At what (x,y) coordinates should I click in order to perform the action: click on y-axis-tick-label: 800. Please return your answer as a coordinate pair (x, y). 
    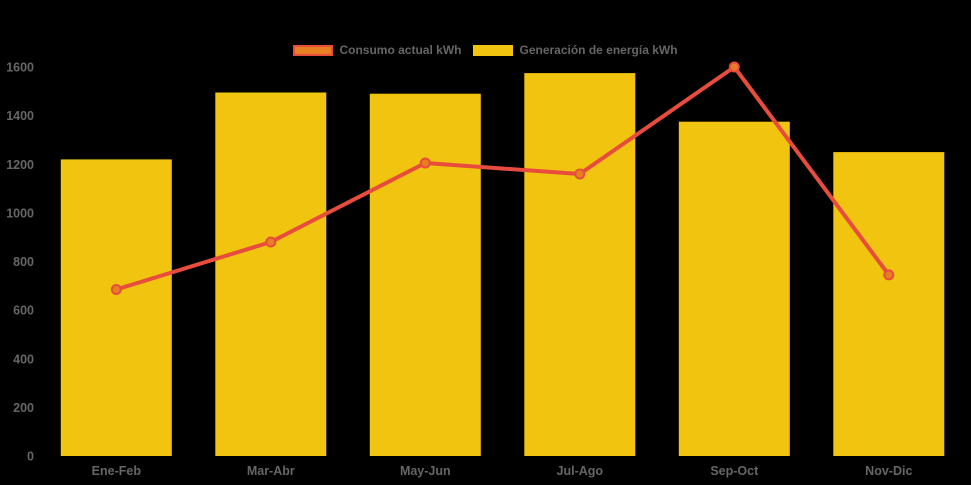
    Looking at the image, I should click on (23, 262).